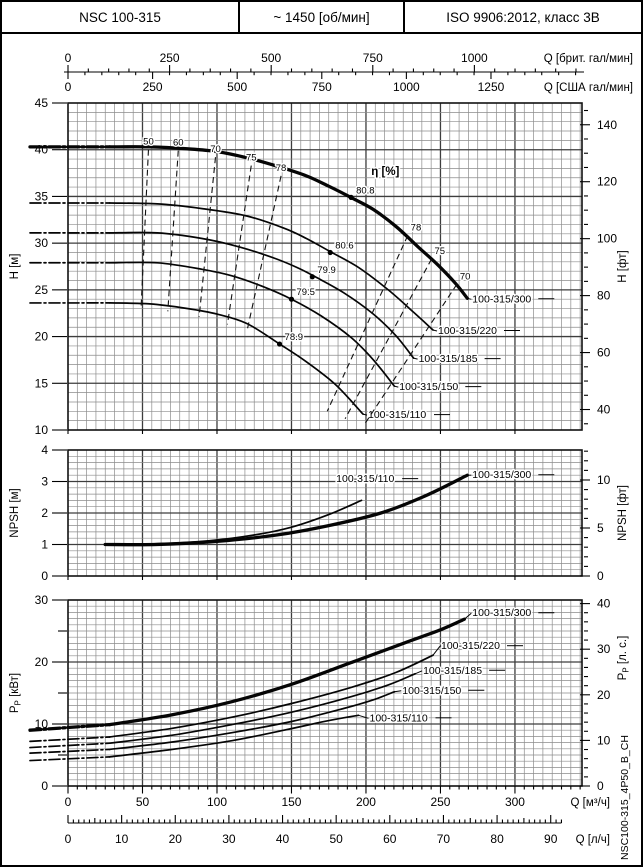 The height and width of the screenshot is (867, 643). I want to click on pump-model: NSC 100-315, so click(120, 17).